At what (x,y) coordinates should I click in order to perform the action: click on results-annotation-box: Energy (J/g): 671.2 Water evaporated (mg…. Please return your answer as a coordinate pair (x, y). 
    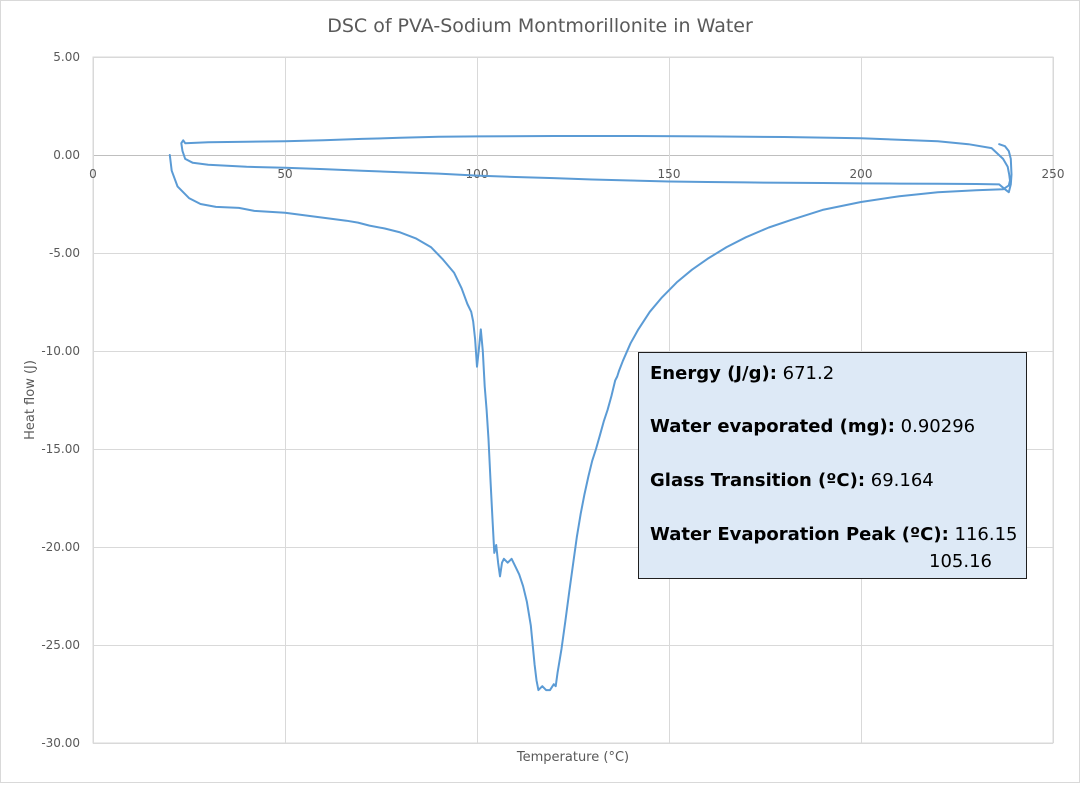
    Looking at the image, I should click on (832, 465).